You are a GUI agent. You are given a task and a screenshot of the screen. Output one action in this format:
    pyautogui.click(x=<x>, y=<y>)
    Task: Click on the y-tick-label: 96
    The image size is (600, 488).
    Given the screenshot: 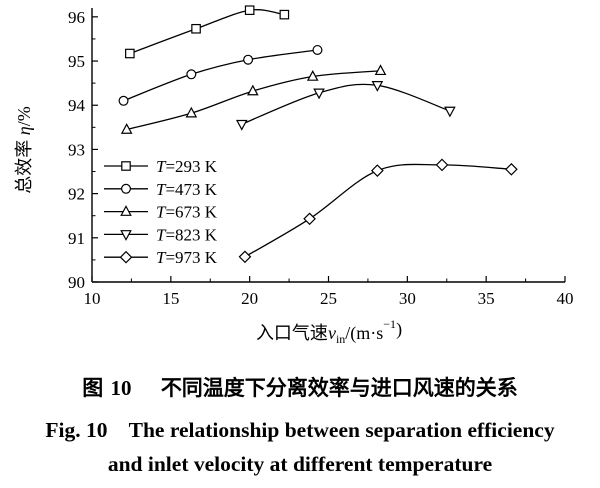 What is the action you would take?
    pyautogui.click(x=76, y=17)
    